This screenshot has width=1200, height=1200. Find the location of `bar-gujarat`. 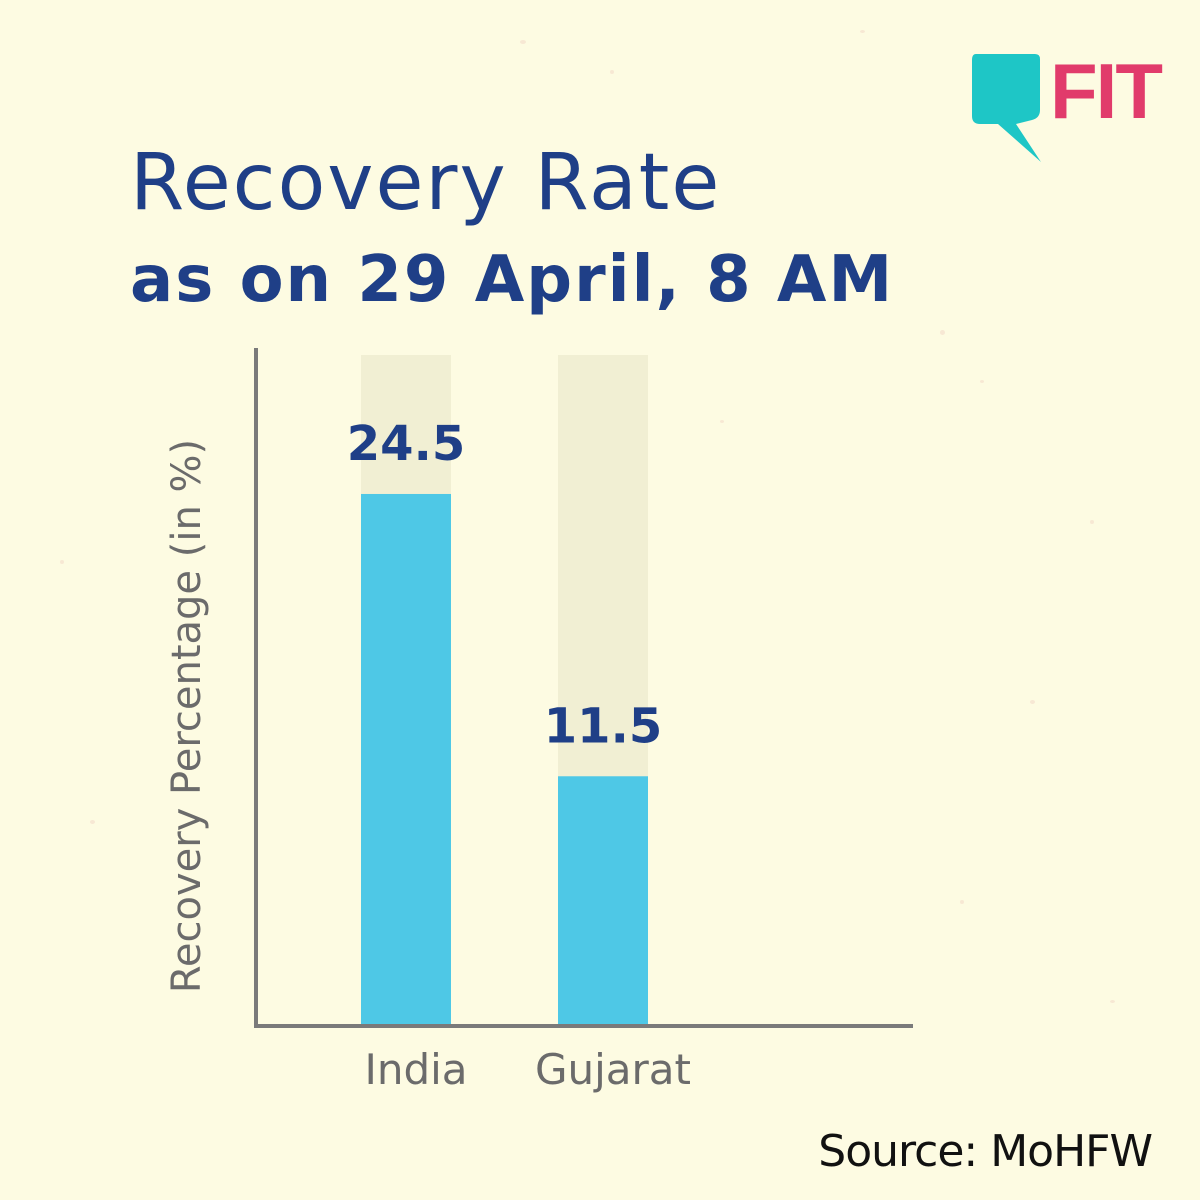

bar-gujarat is located at coordinates (603, 901).